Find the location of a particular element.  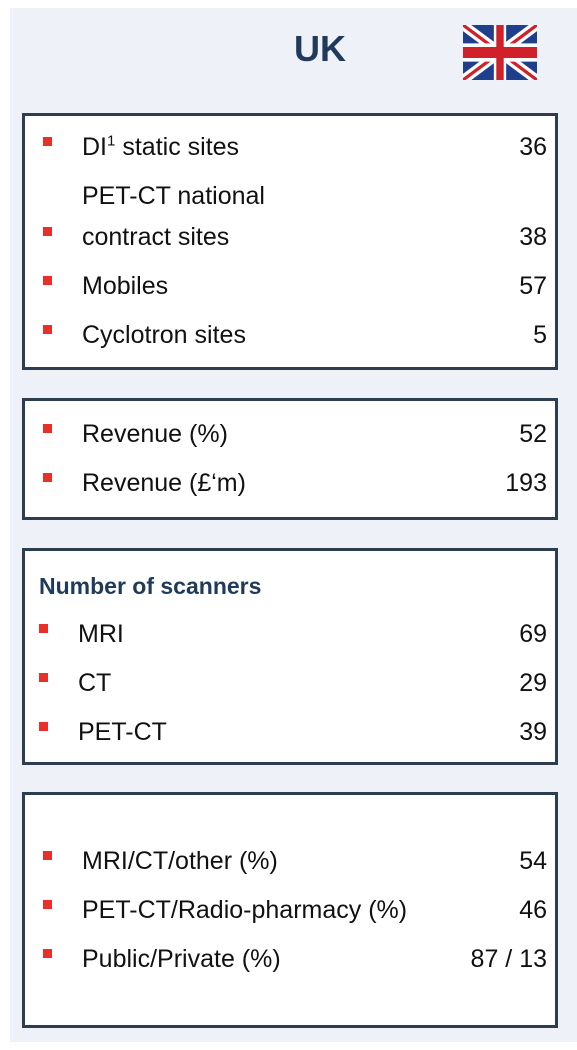

label-text: Revenue (£‘m) is located at coordinates (164, 483).